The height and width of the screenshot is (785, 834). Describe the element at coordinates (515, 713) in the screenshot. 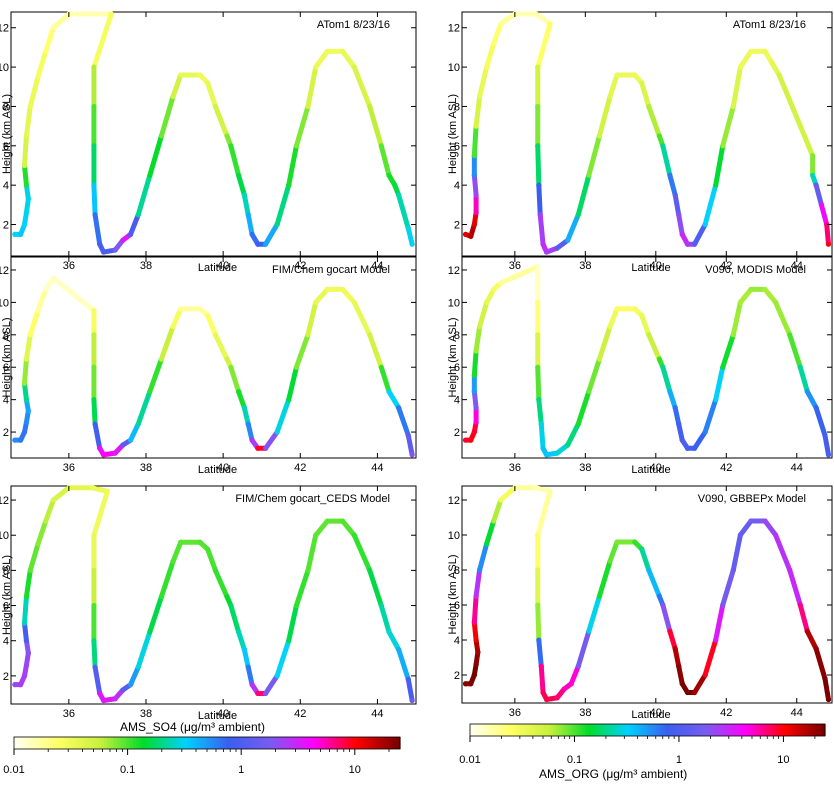

I see `x-tick-label: 36` at that location.